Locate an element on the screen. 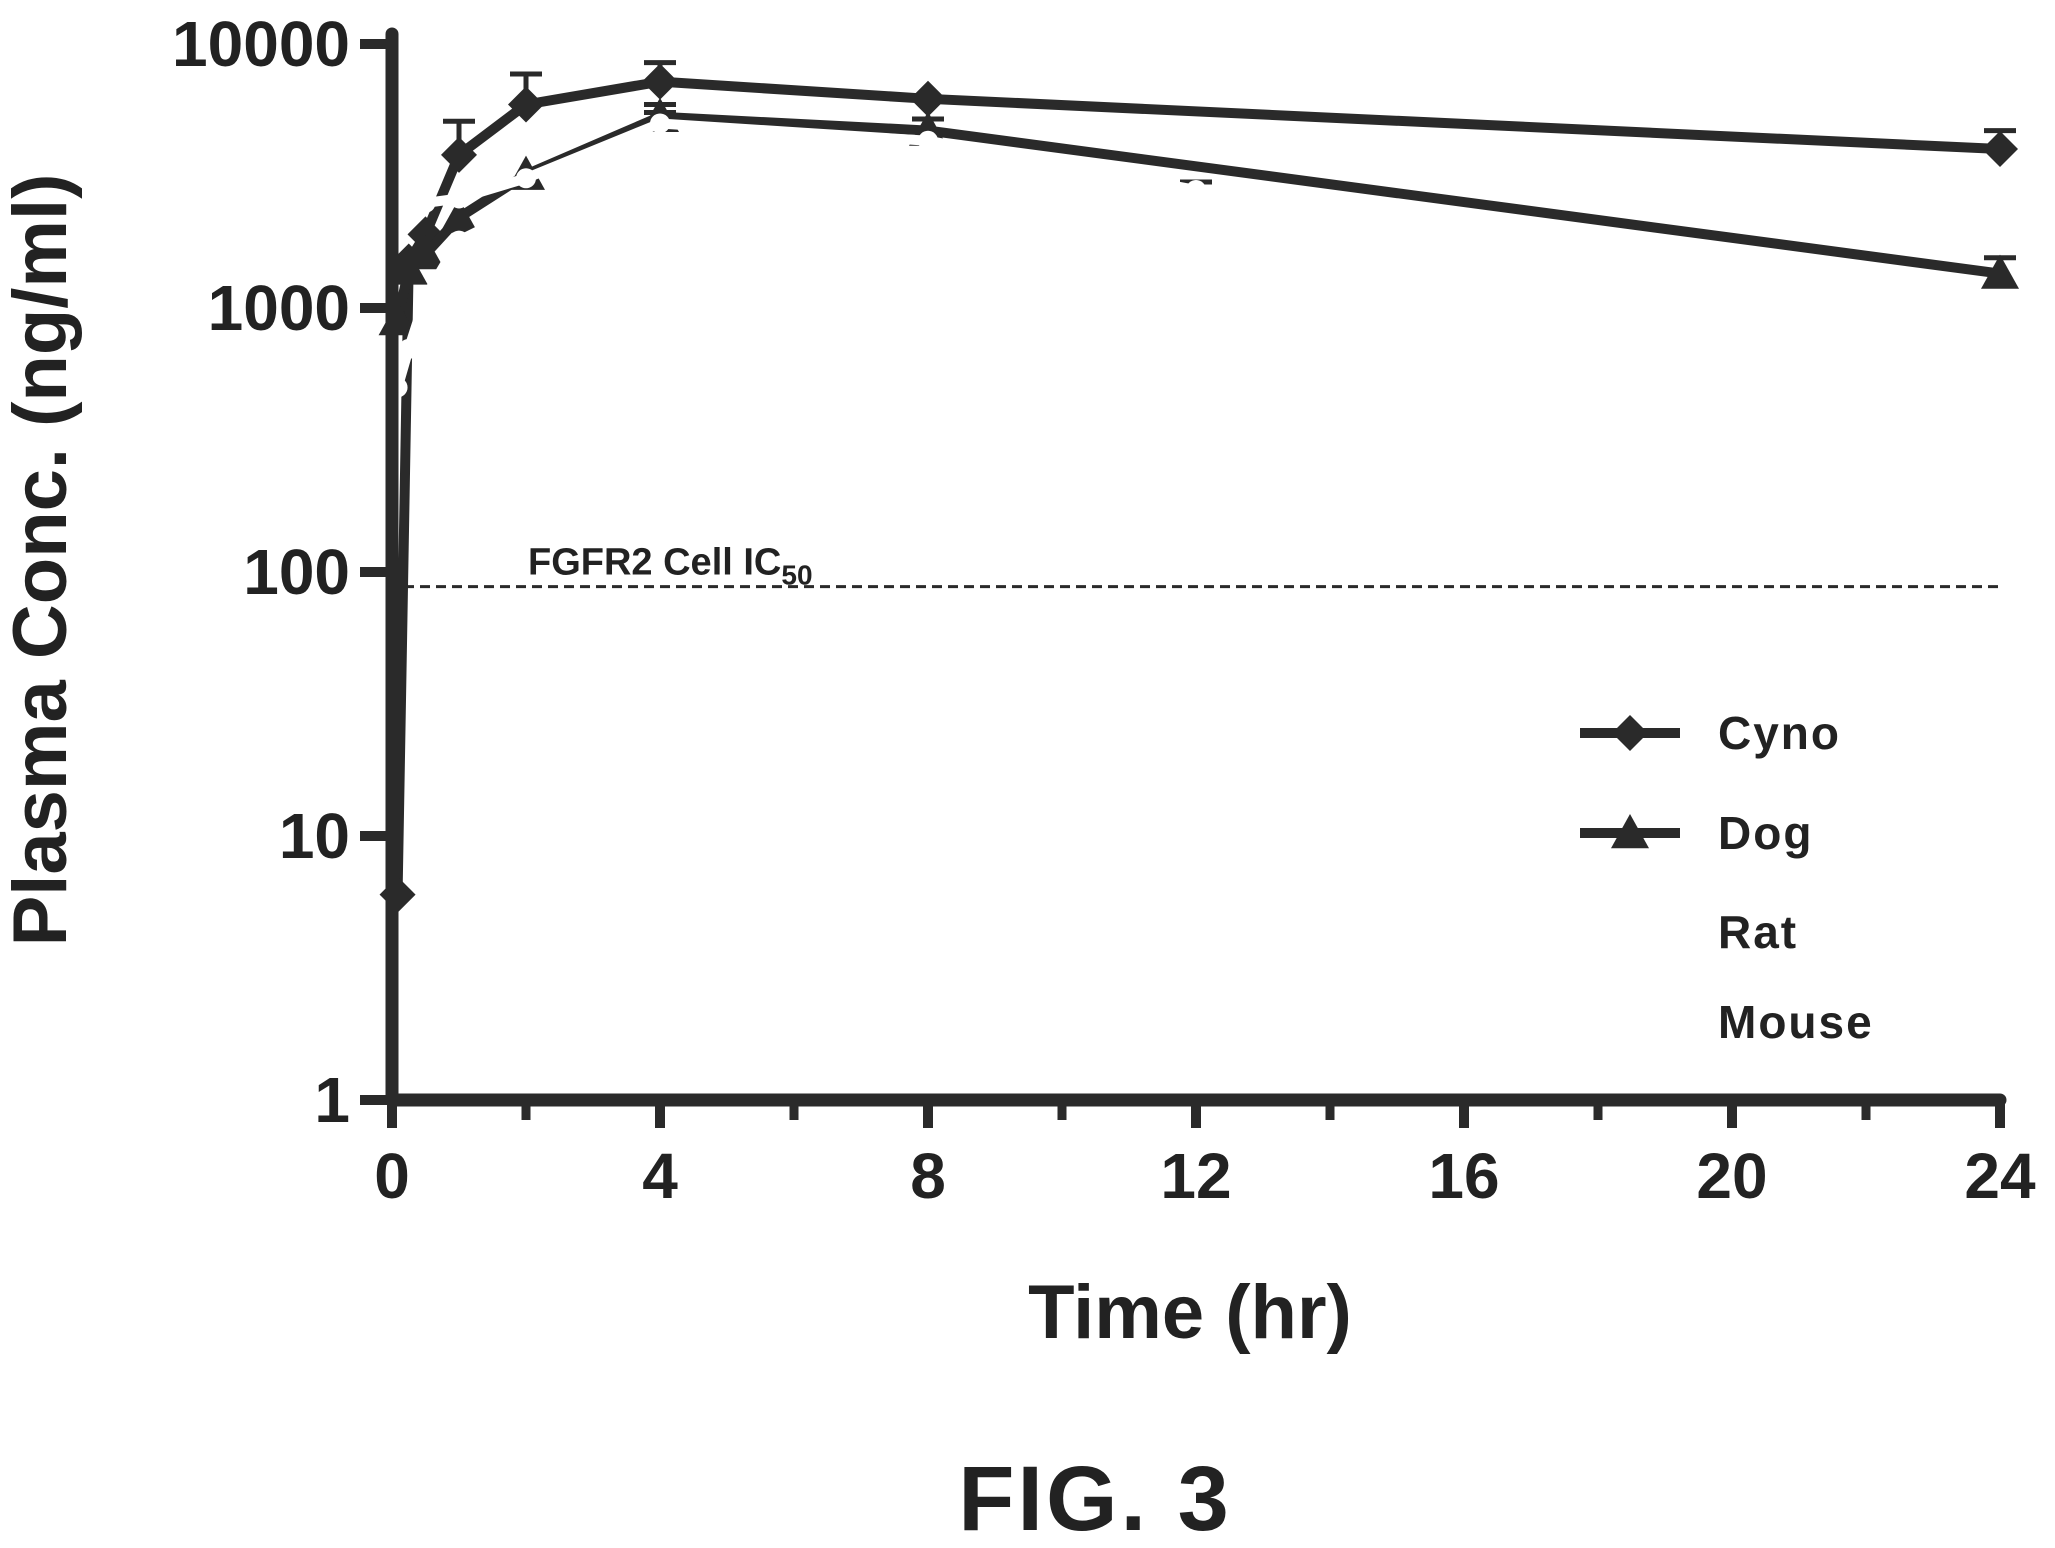 The height and width of the screenshot is (1548, 2055). legend-marker-cyno is located at coordinates (1630, 733).